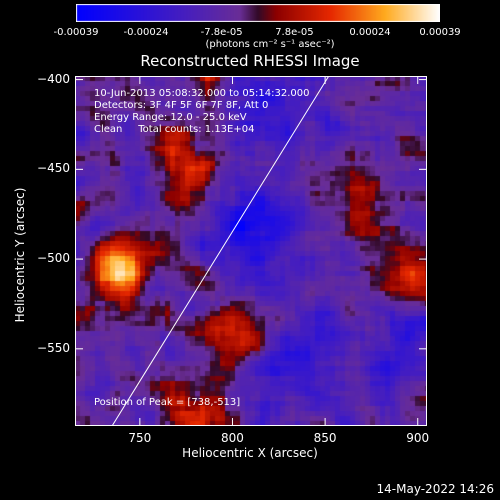 Image resolution: width=500 pixels, height=500 pixels. Describe the element at coordinates (294, 32) in the screenshot. I see `colorbar-tick-label: 7.8e-05` at that location.